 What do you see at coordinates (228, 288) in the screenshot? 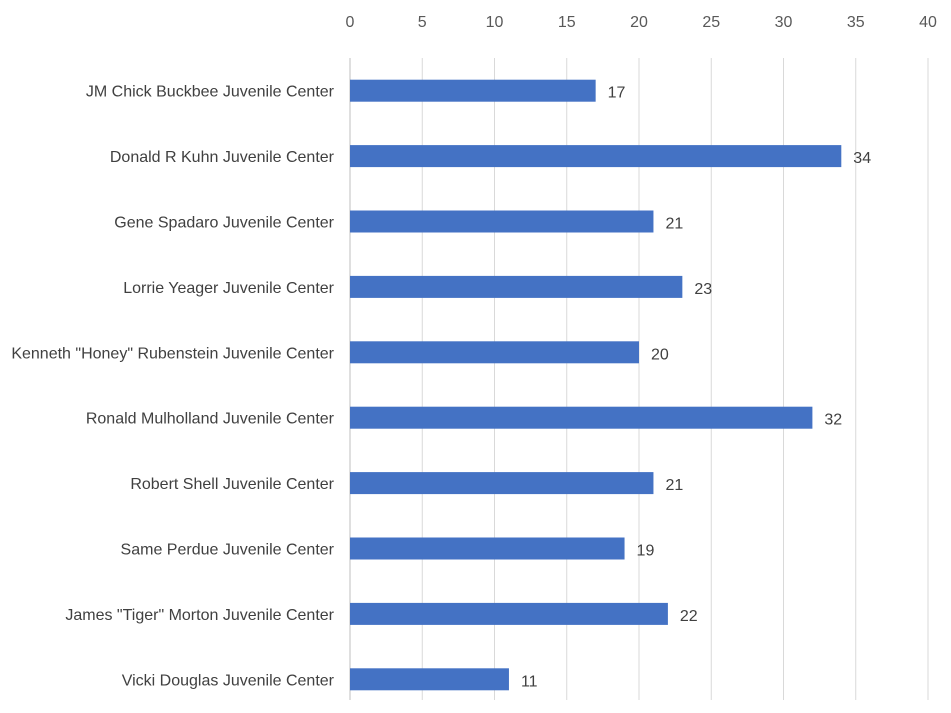
I see `category-label: Lorrie Yeager Juvenile Center` at bounding box center [228, 288].